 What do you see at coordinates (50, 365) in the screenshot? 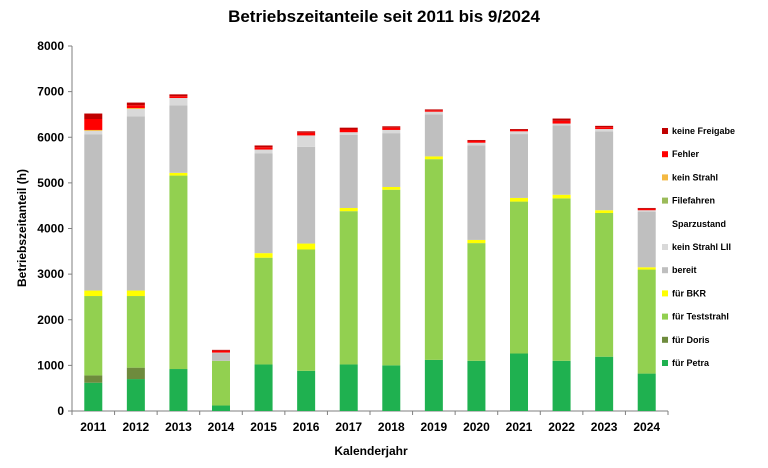
I see `y-tick-label: 1000` at bounding box center [50, 365].